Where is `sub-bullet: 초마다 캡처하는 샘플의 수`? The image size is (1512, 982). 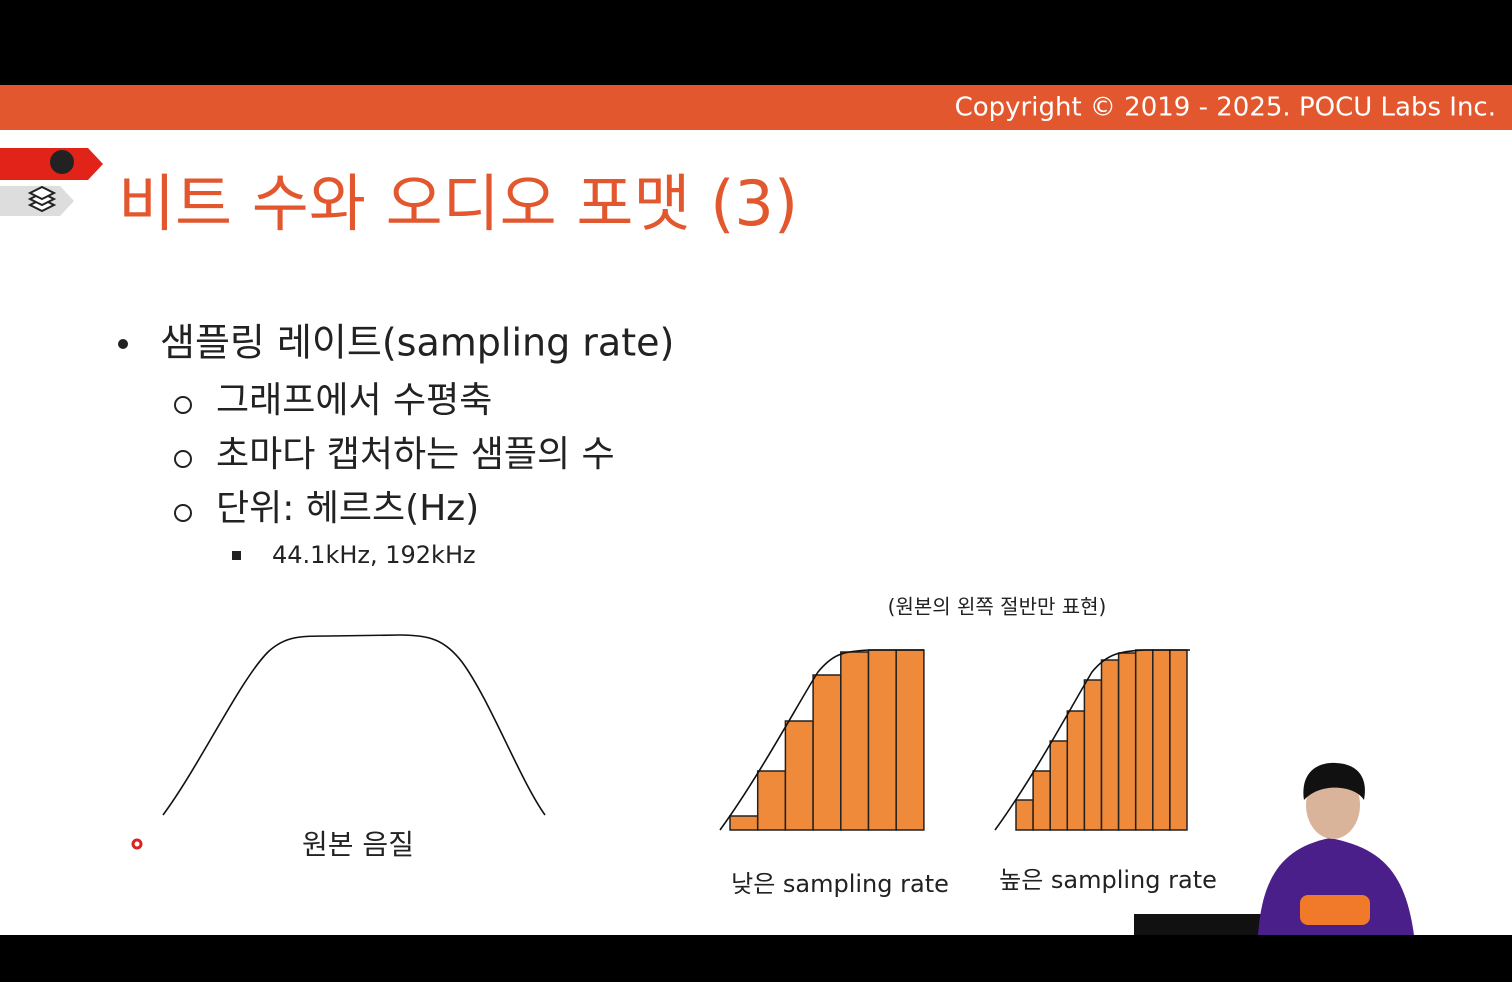 sub-bullet: 초마다 캡처하는 샘플의 수 is located at coordinates (415, 454).